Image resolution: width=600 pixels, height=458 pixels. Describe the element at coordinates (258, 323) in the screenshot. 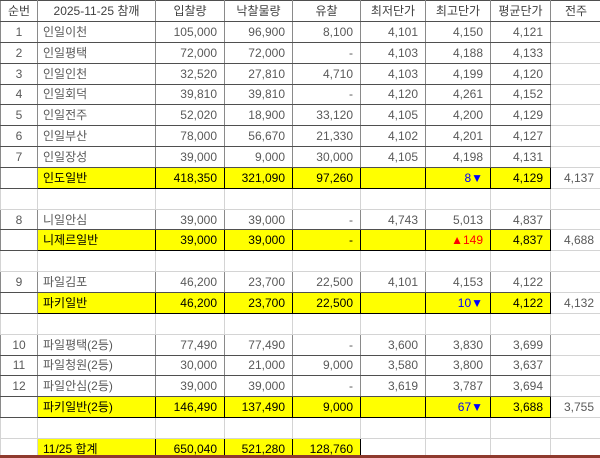

I see `cell-r14-won` at that location.